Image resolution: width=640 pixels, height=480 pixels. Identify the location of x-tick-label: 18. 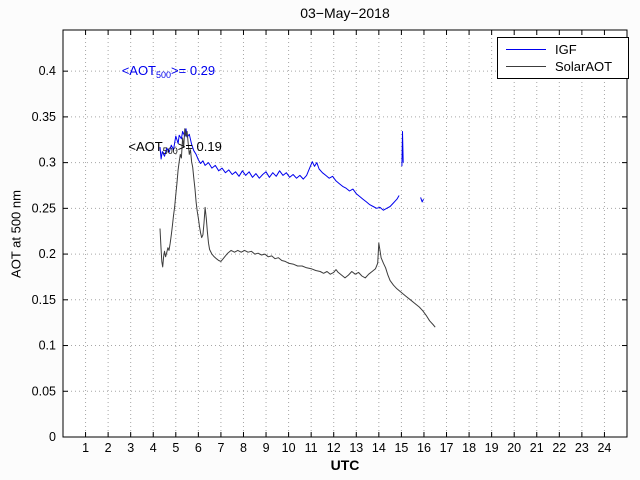
(469, 448).